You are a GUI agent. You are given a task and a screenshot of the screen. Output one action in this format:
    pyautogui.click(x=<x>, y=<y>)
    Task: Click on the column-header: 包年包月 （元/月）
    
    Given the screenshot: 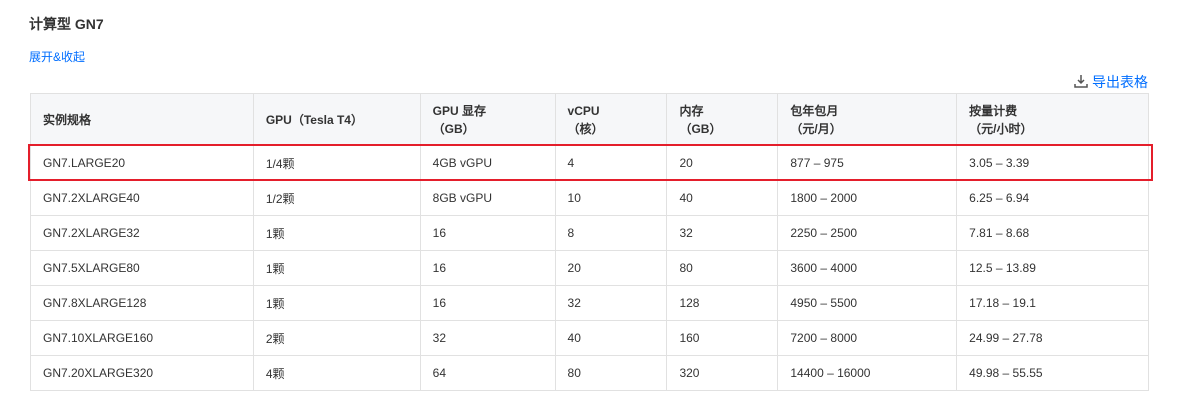 What is the action you would take?
    pyautogui.click(x=867, y=119)
    